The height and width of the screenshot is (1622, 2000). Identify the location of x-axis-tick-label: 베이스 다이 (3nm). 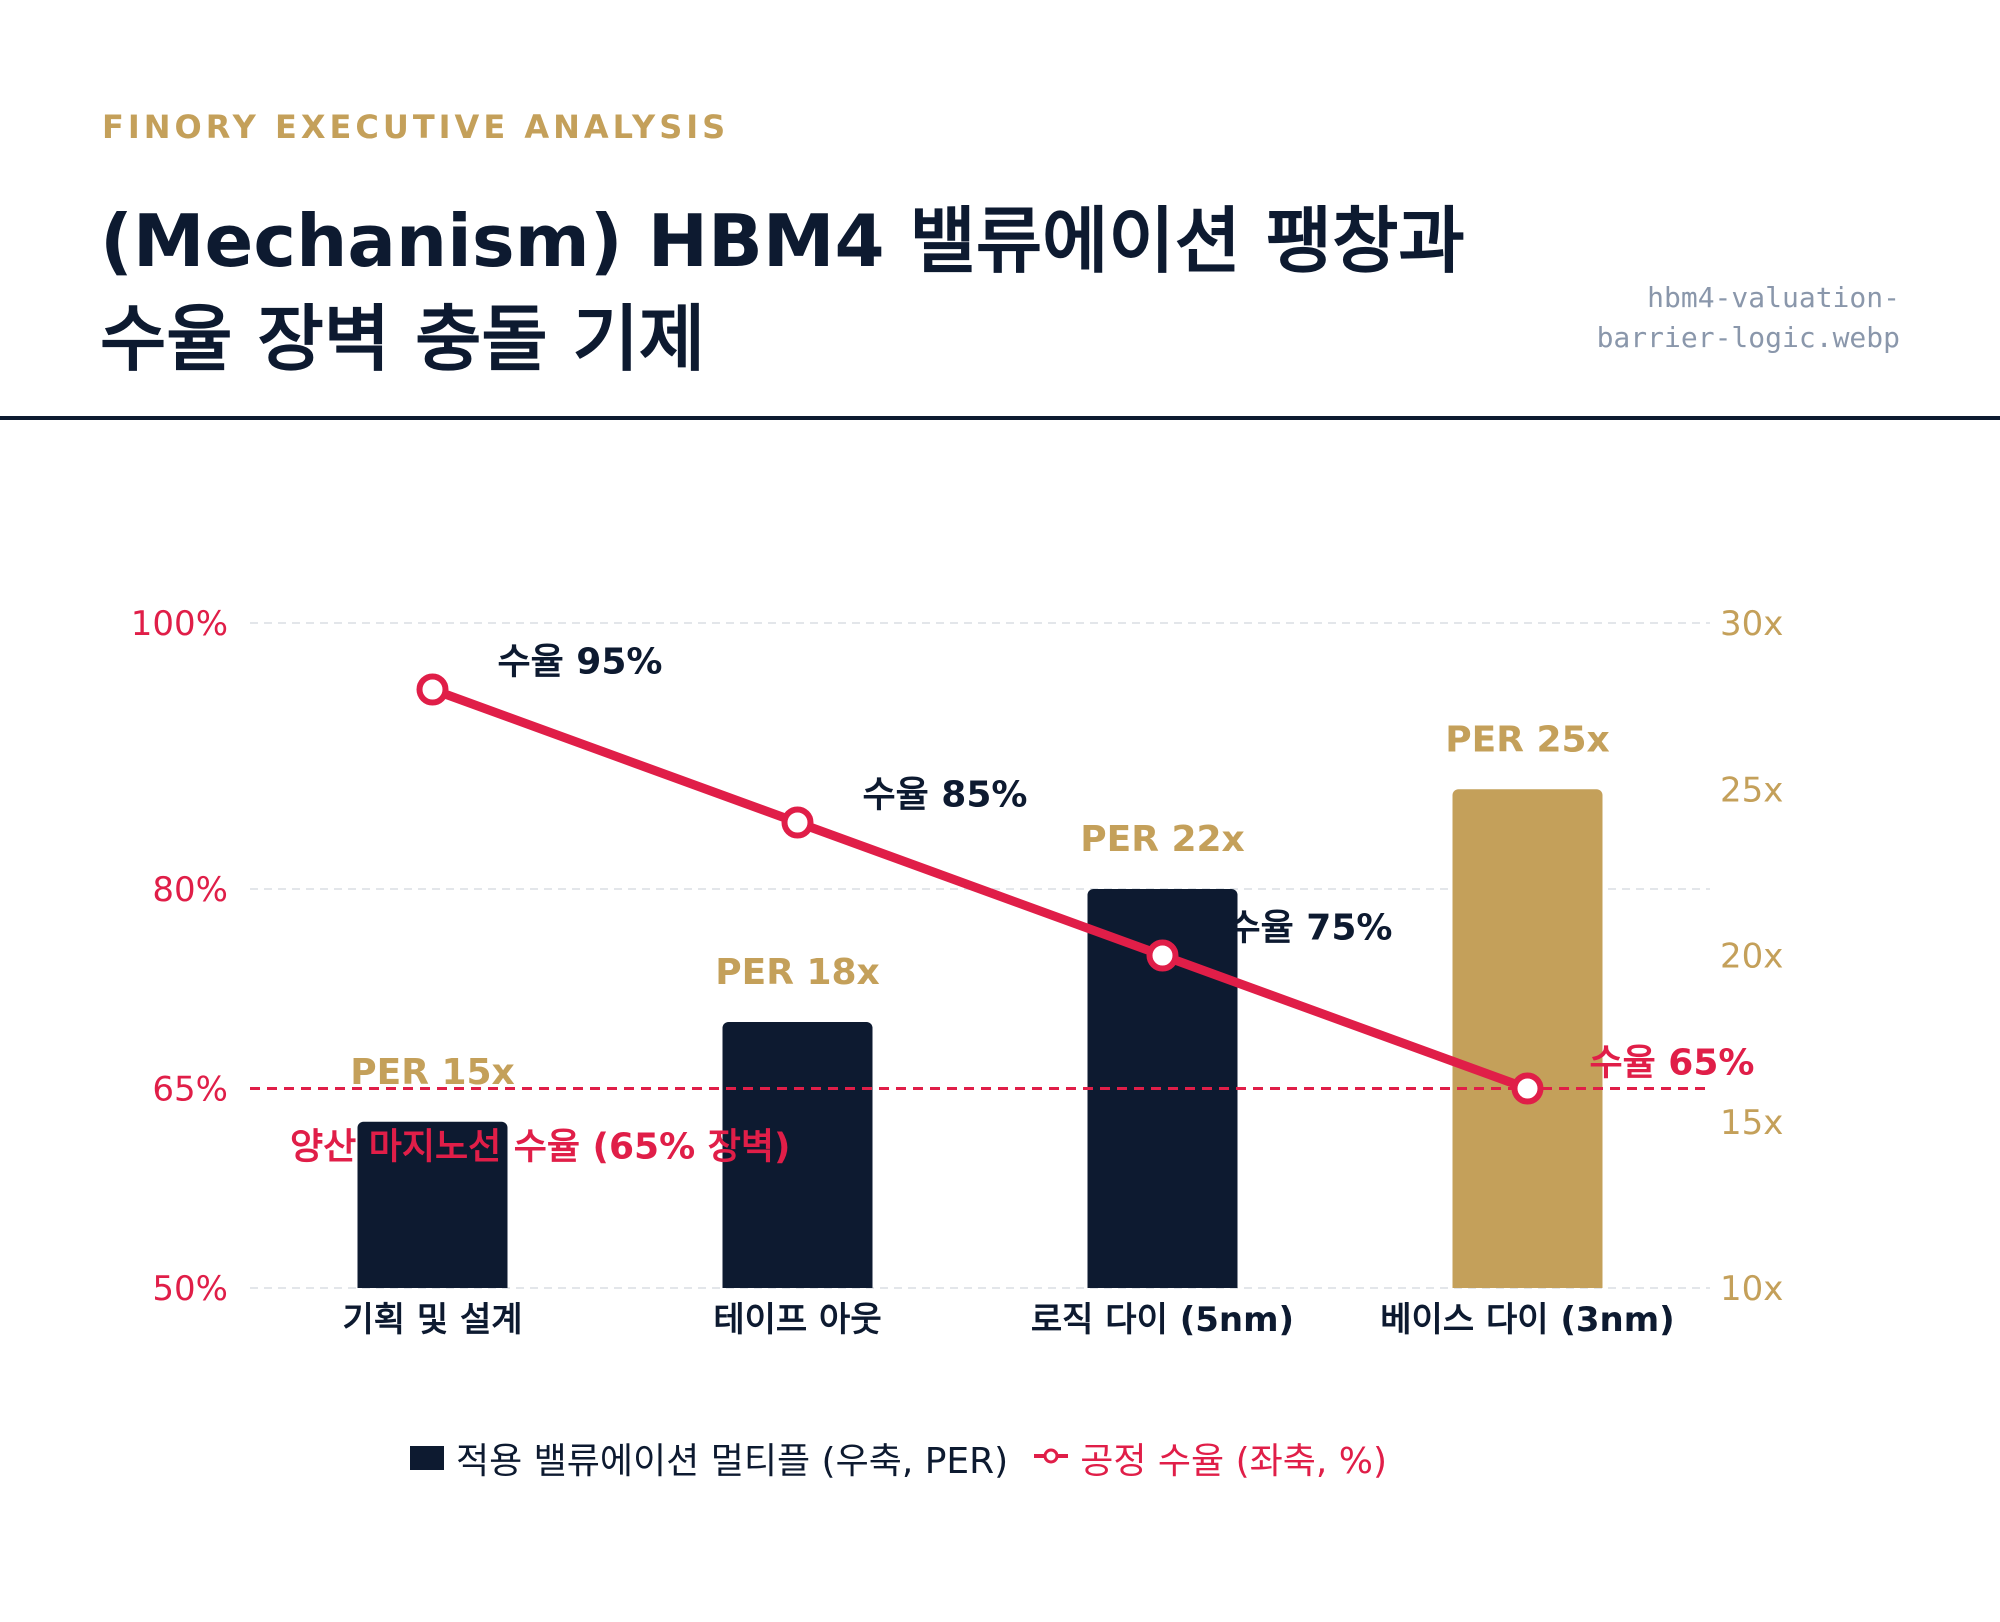
(1527, 1320).